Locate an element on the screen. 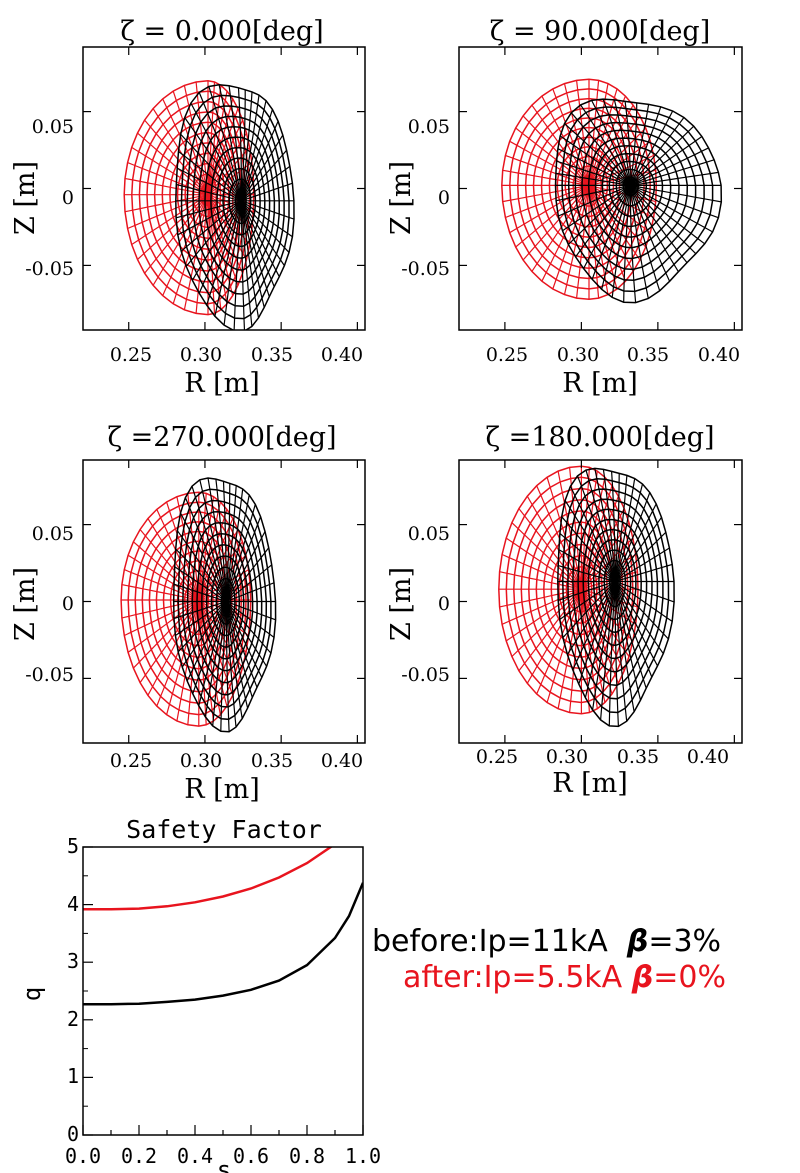  panel-title: ζ =270.000[deg] is located at coordinates (221, 437).